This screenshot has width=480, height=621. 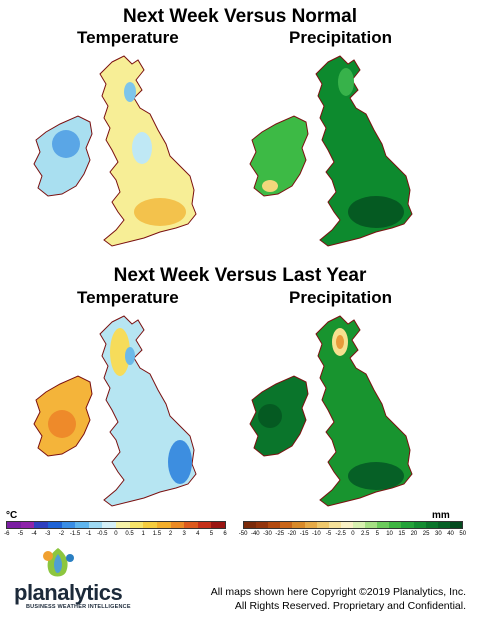 I want to click on precipitation-legend-tick: -40, so click(x=255, y=534).